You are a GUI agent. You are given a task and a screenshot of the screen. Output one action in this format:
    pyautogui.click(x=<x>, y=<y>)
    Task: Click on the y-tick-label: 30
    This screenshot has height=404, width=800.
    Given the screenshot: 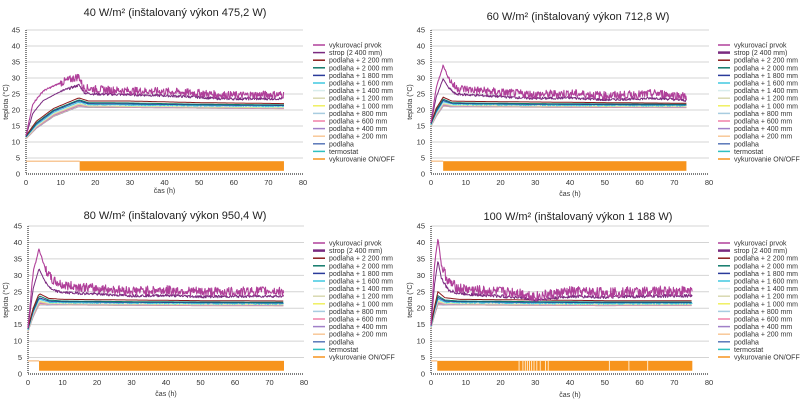 What is the action you would take?
    pyautogui.click(x=421, y=275)
    